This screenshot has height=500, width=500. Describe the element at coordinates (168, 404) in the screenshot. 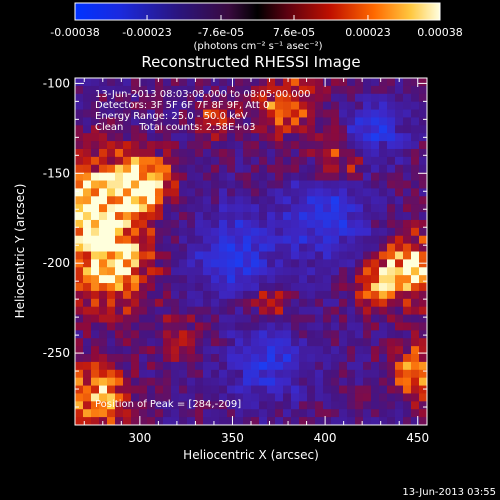

I see `peak-position-label: Position of Peak = [284,-209]` at that location.